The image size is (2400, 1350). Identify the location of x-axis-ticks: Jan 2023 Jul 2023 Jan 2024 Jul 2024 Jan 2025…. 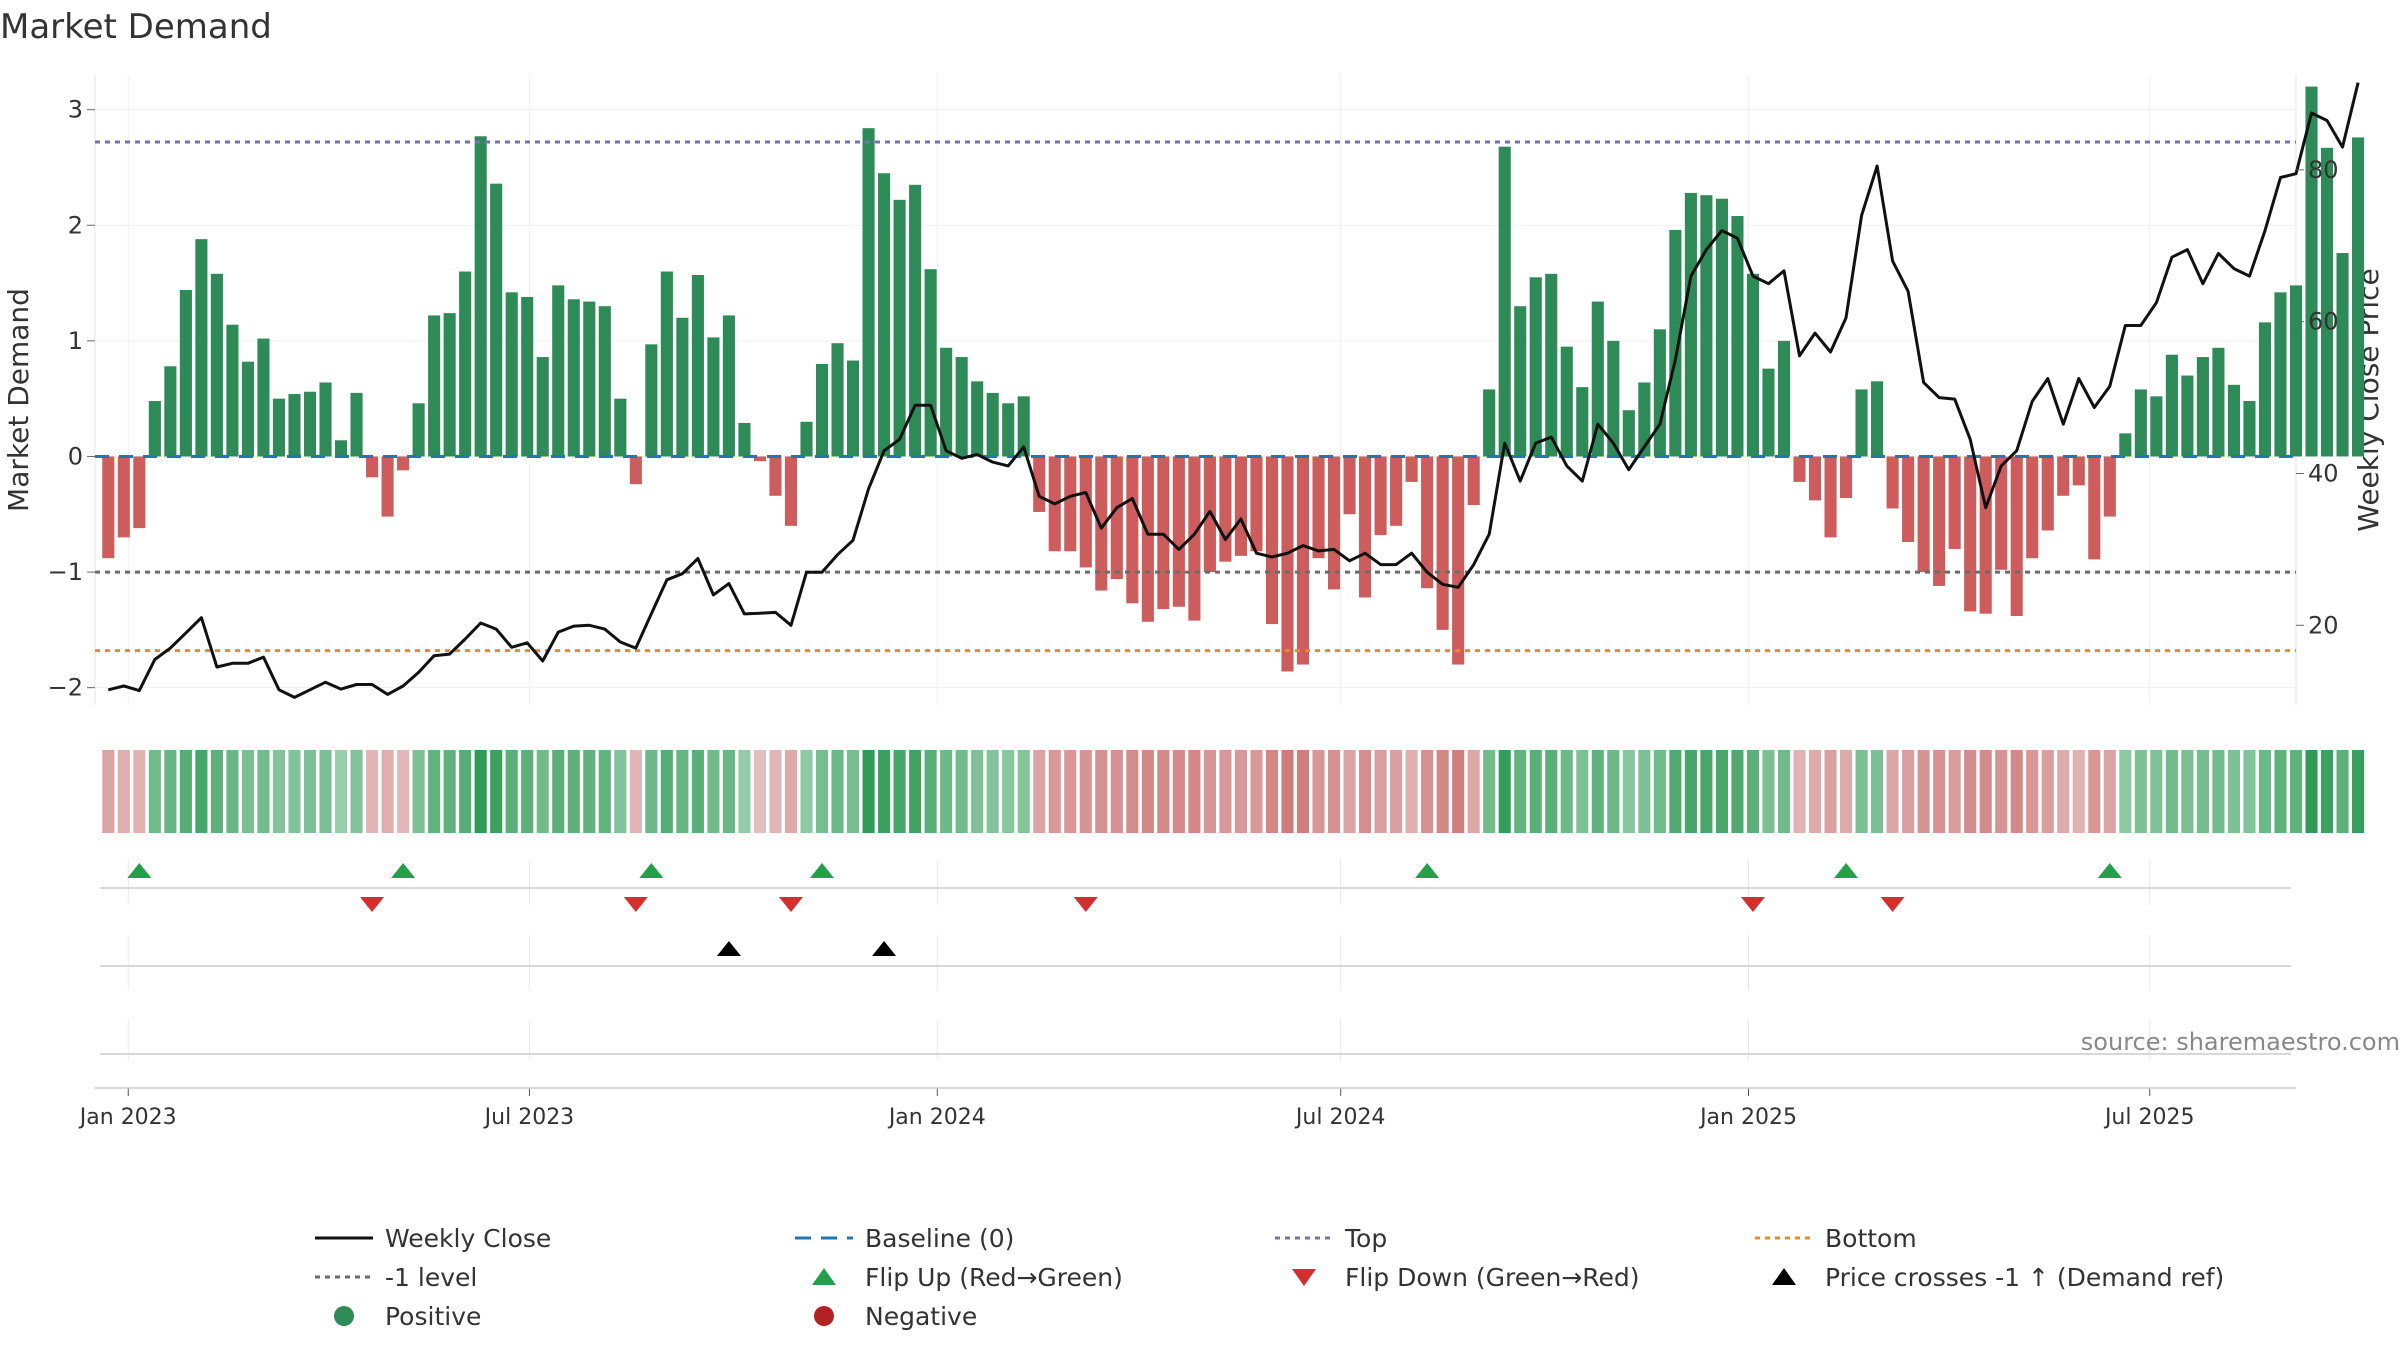
(1187, 1108).